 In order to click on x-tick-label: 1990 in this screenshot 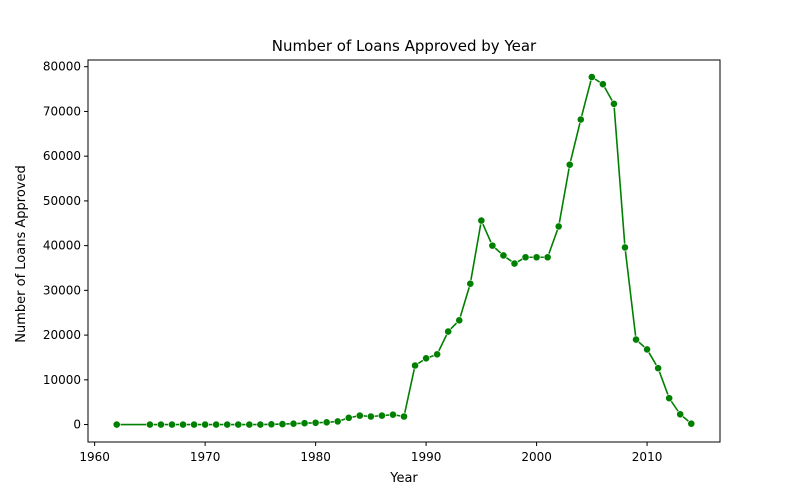, I will do `click(426, 457)`.